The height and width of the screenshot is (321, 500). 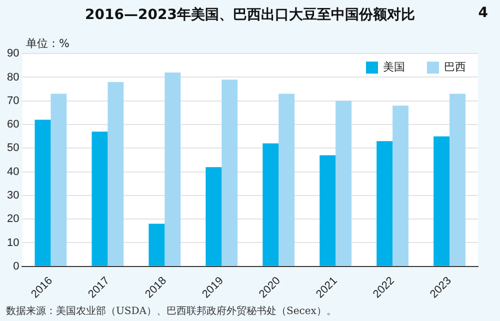 I want to click on y-tick-label: 40, so click(x=13, y=172).